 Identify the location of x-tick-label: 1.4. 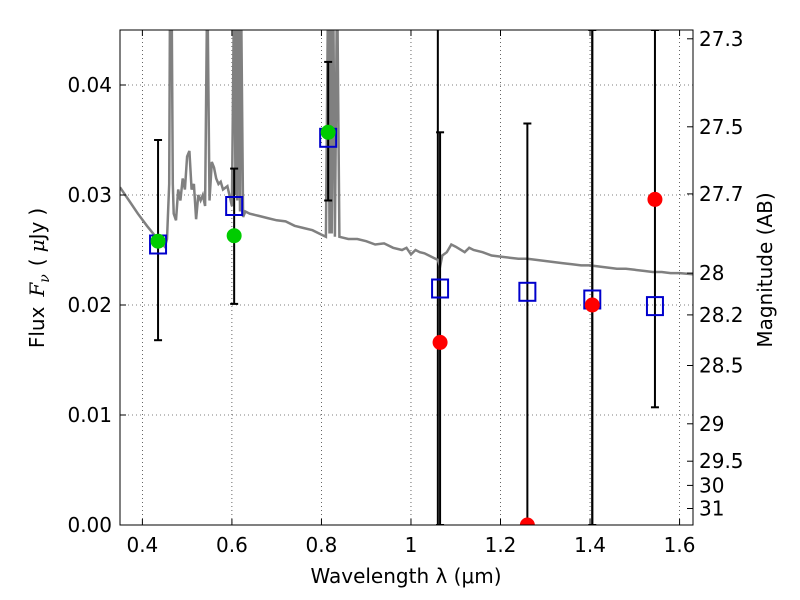
(590, 545).